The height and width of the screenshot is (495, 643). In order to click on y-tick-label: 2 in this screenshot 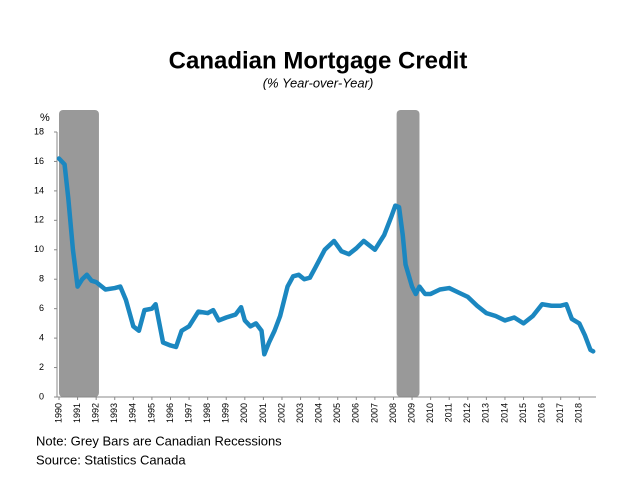, I will do `click(41, 367)`.